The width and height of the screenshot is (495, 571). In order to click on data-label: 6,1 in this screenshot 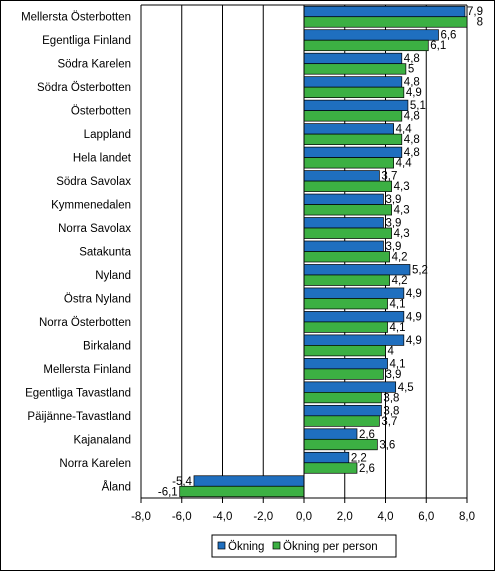, I will do `click(438, 46)`.